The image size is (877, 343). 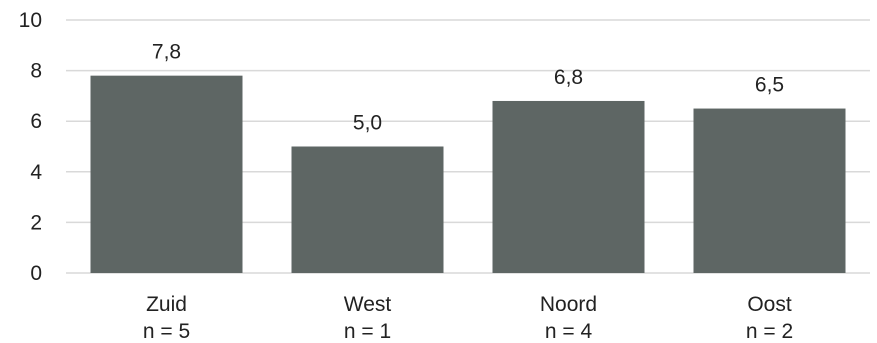 I want to click on x-tick-sublabel: n = 2, so click(x=769, y=331).